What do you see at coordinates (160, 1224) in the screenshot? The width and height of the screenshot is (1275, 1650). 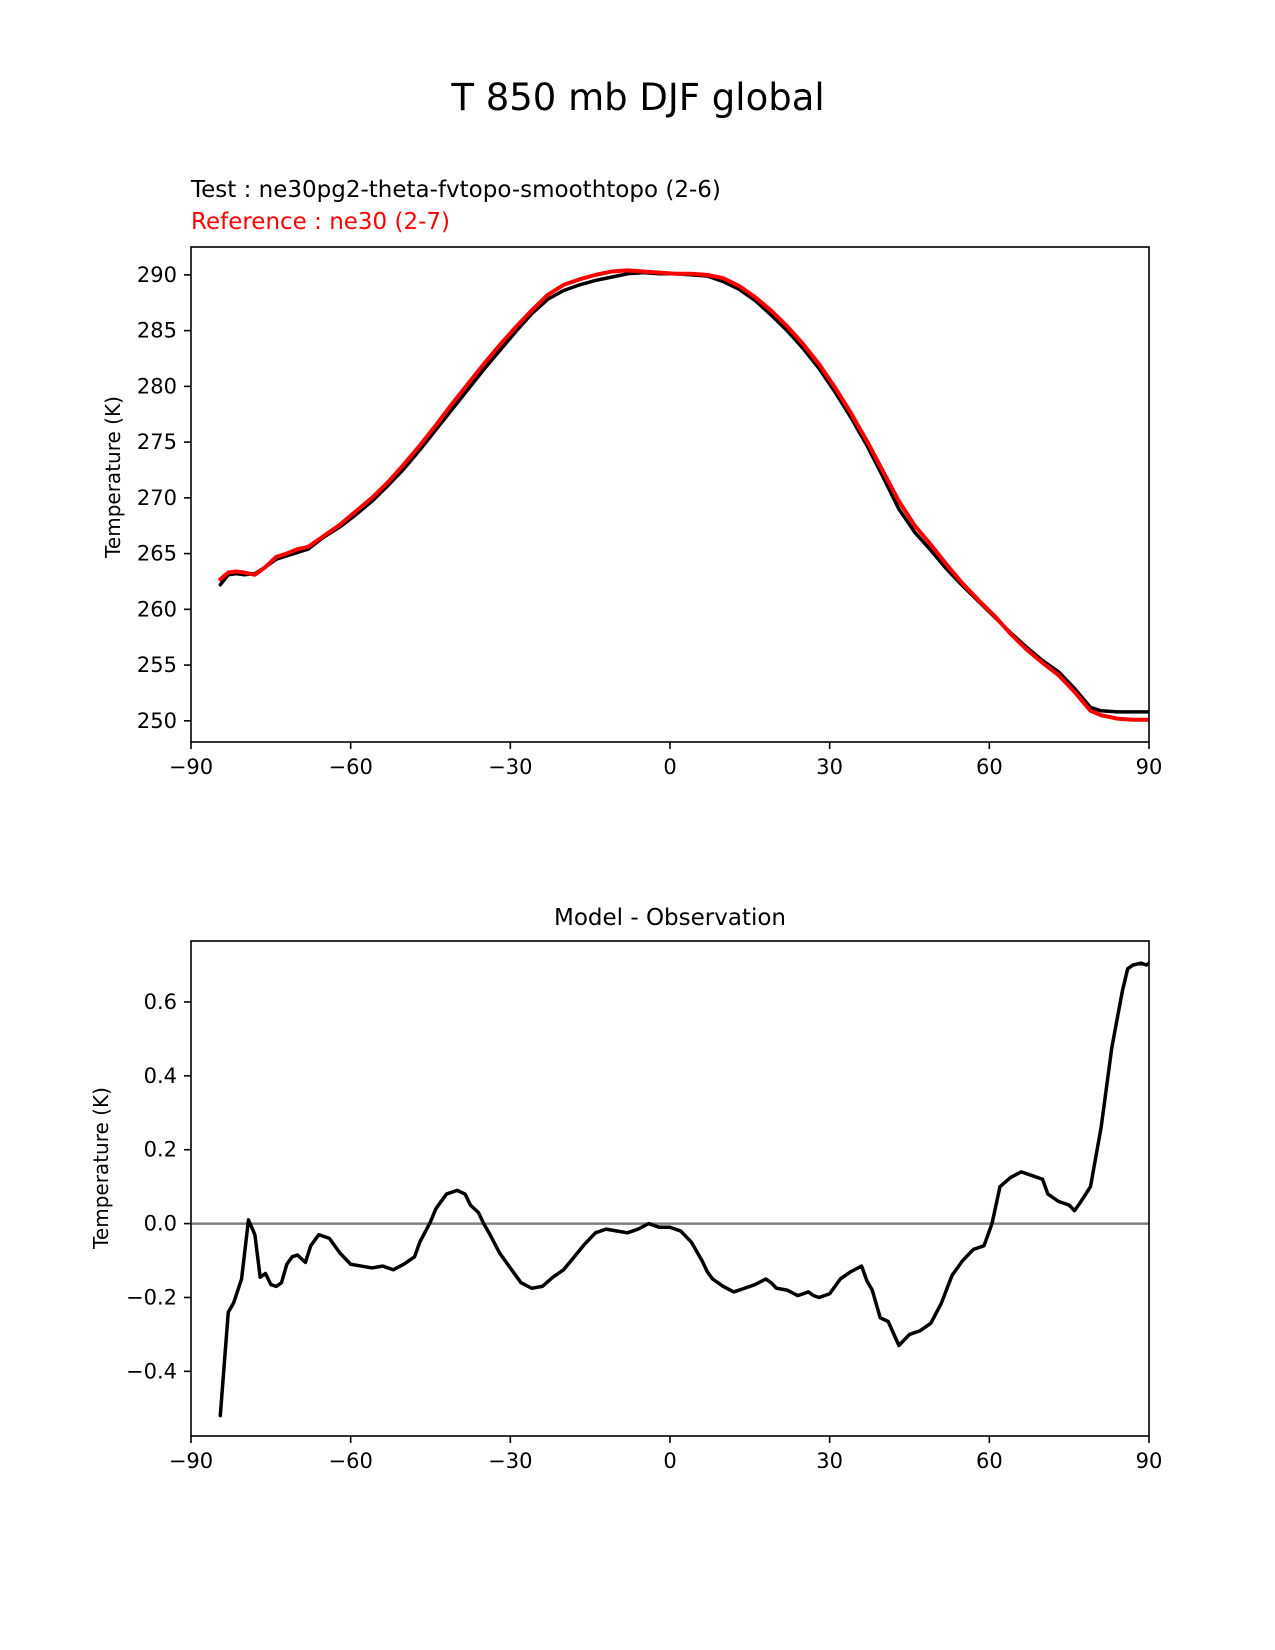 I see `bottom-ytick-label: 0.0` at bounding box center [160, 1224].